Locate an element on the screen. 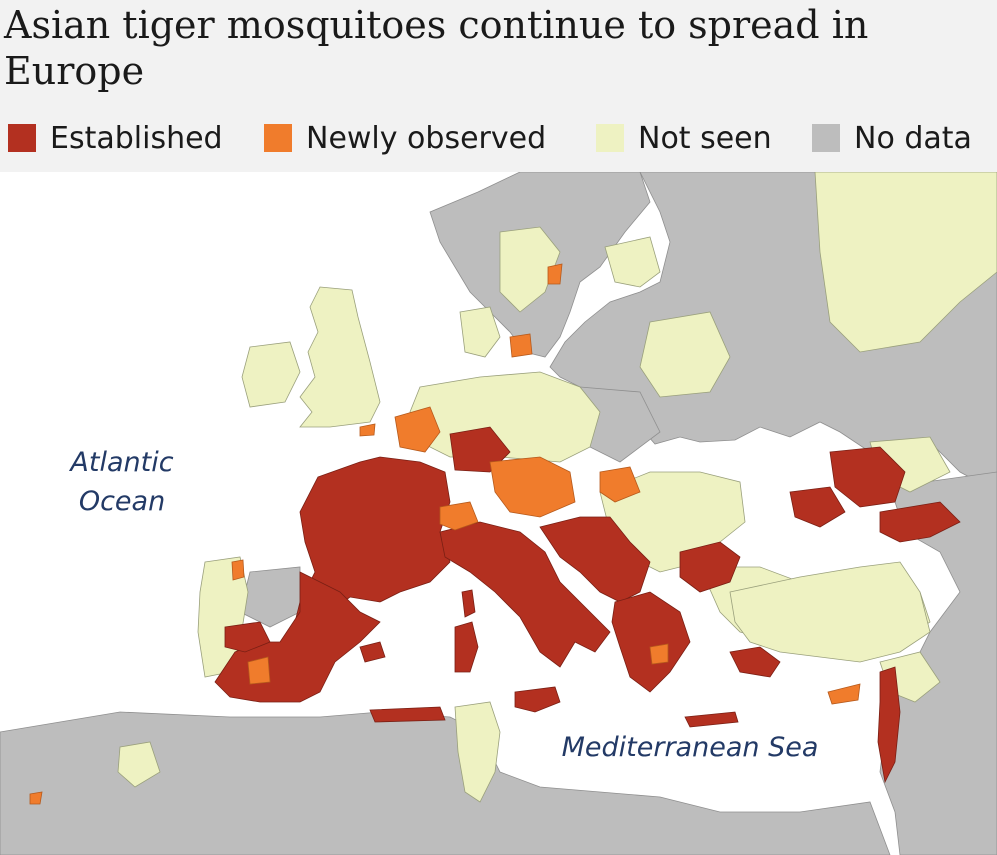 The width and height of the screenshot is (997, 855). label-atlantic-line2: Ocean is located at coordinates (122, 501).